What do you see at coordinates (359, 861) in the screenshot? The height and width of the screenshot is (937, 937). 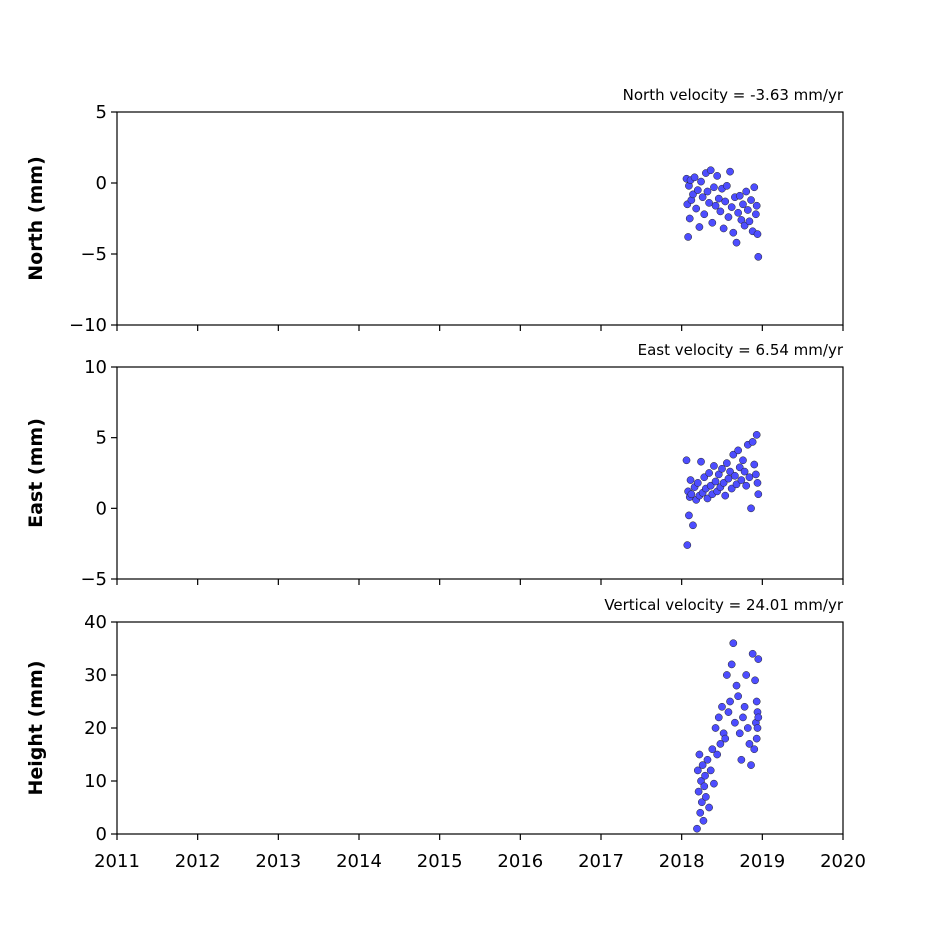 I see `x-tick-label: 2014` at bounding box center [359, 861].